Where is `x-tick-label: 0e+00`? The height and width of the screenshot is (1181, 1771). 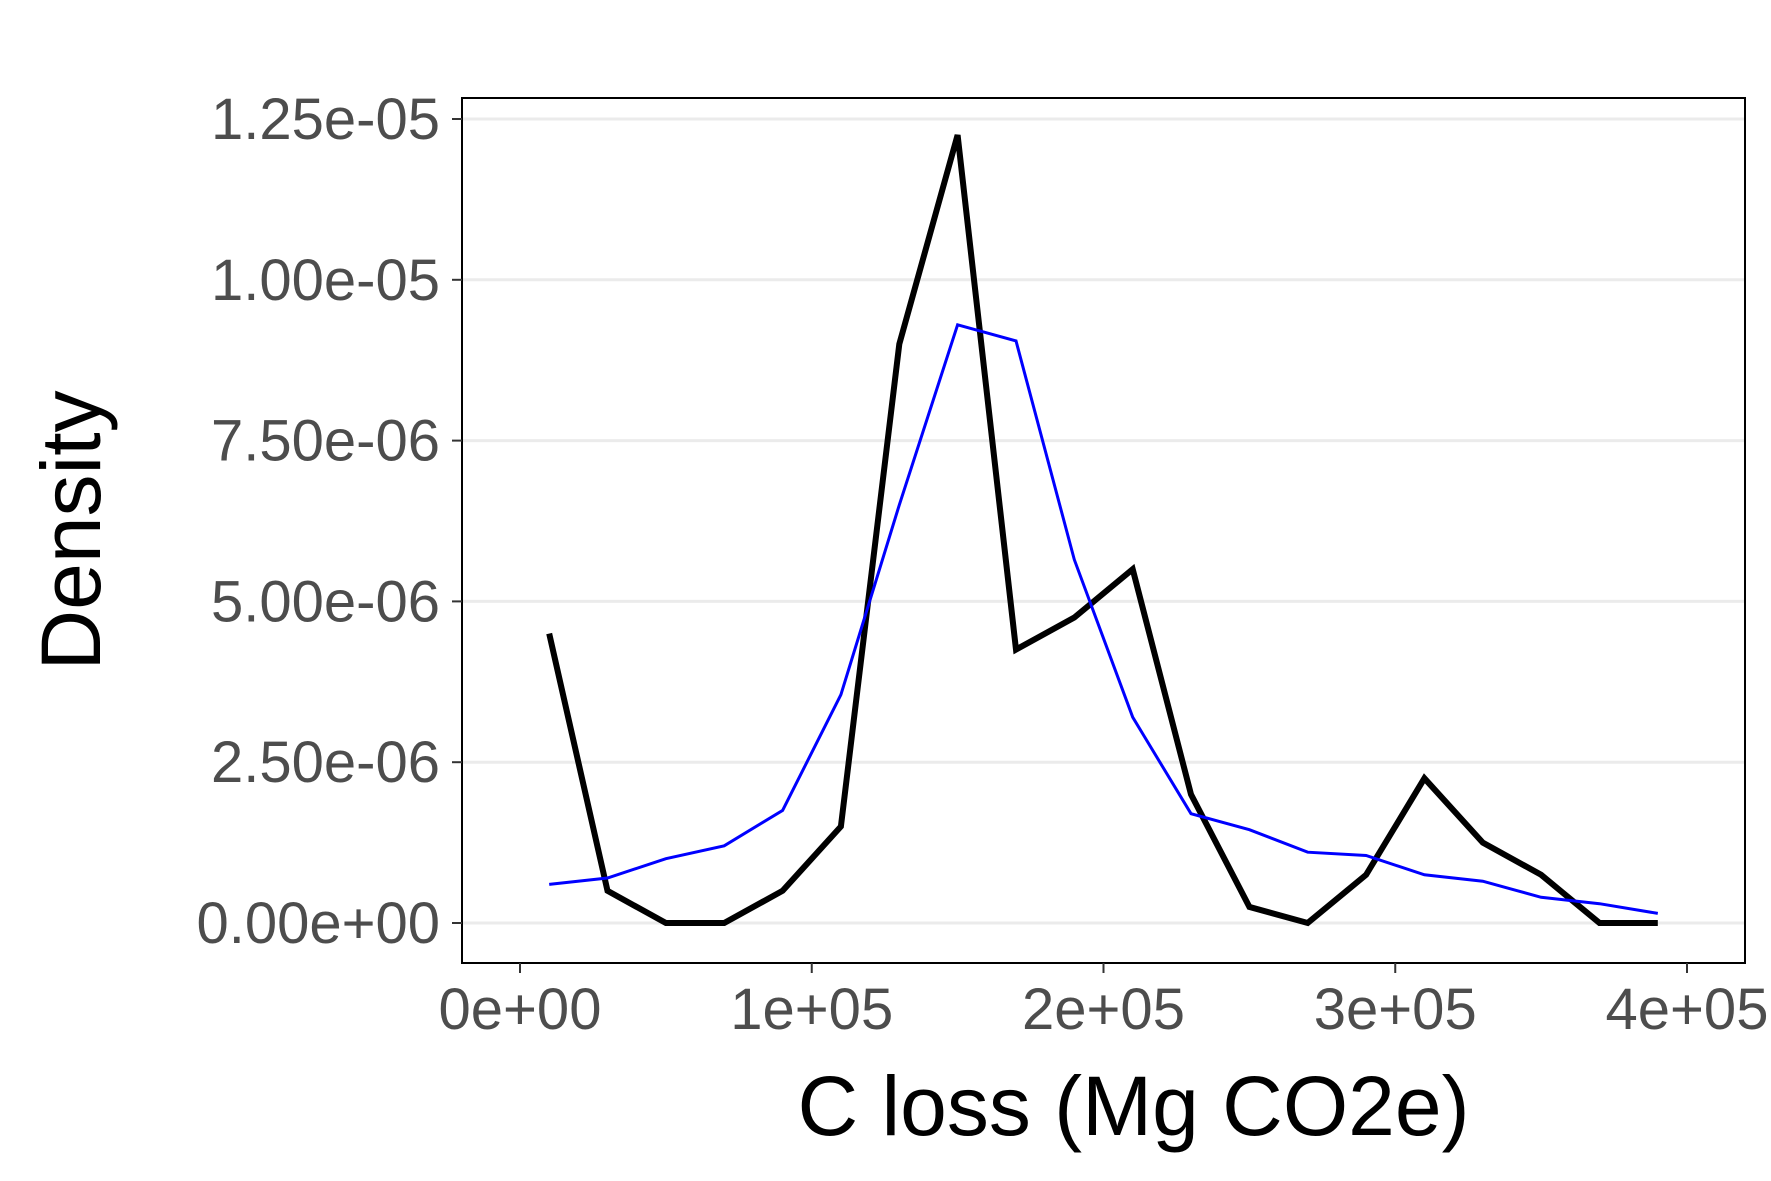 x-tick-label: 0e+00 is located at coordinates (520, 1009).